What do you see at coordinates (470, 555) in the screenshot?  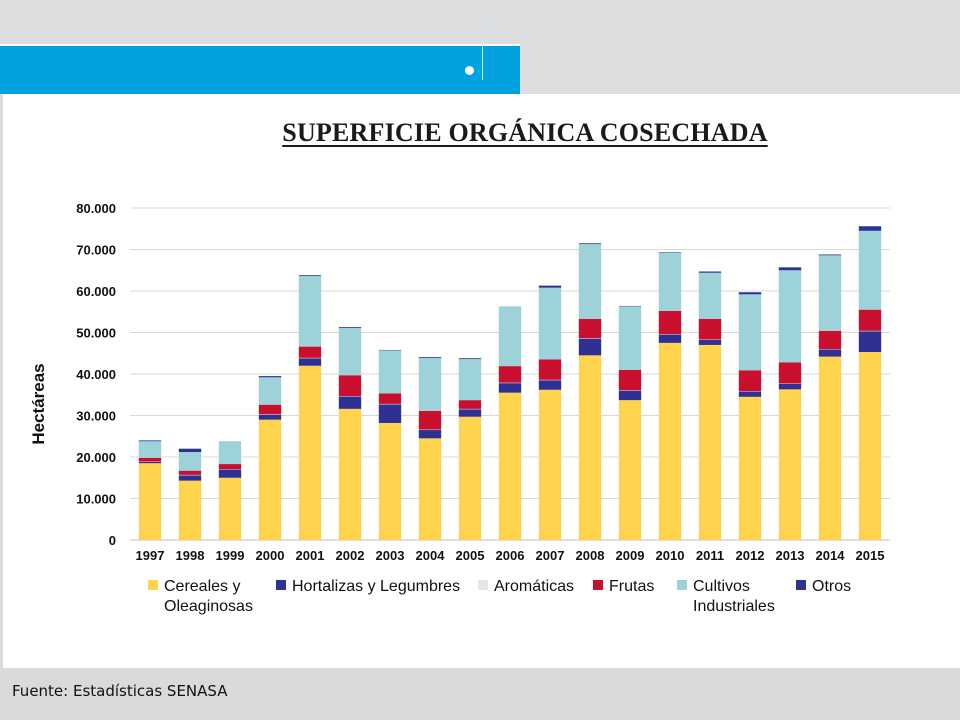 I see `x-tick-label: 2005` at bounding box center [470, 555].